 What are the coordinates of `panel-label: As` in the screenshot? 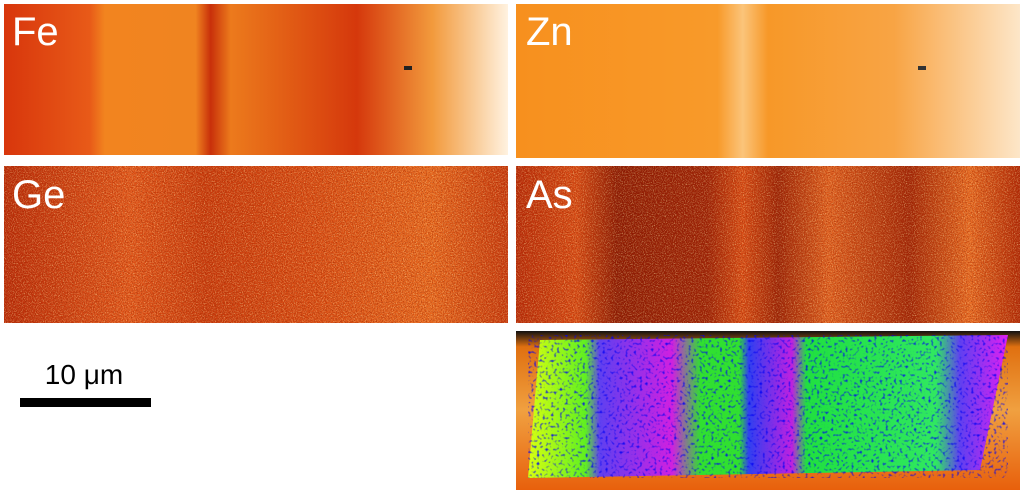 It's located at (549, 195).